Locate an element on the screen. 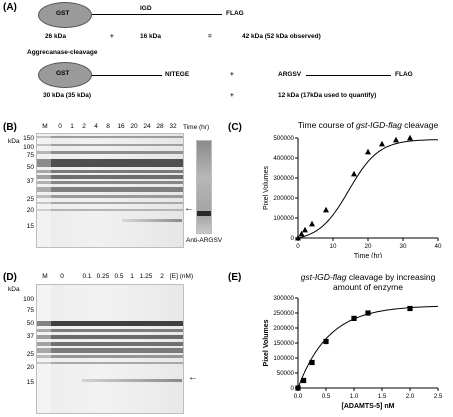  arrow-icon: ← is located at coordinates (193, 377).